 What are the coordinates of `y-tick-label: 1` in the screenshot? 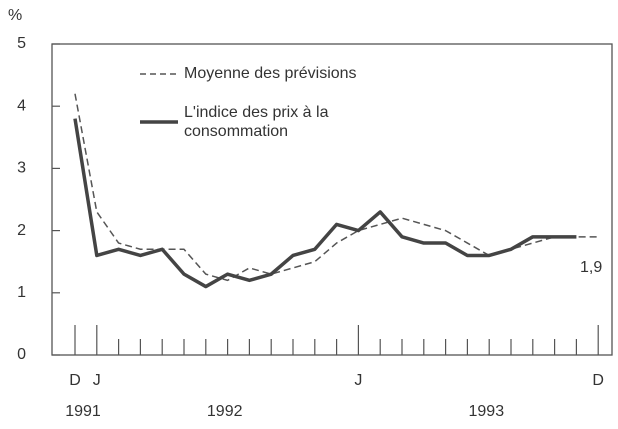 It's located at (21, 292).